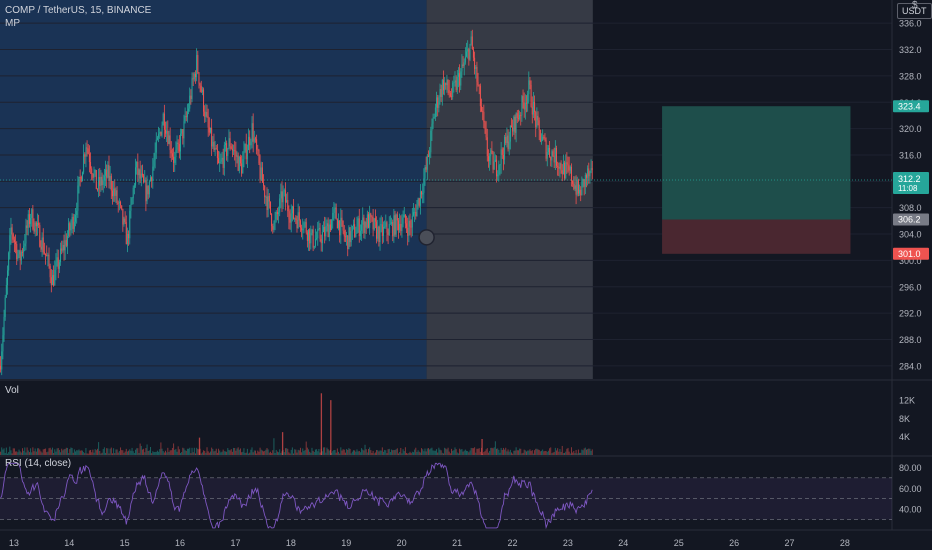 The image size is (932, 550). Describe the element at coordinates (910, 129) in the screenshot. I see `price-tick-label: 320.0` at that location.